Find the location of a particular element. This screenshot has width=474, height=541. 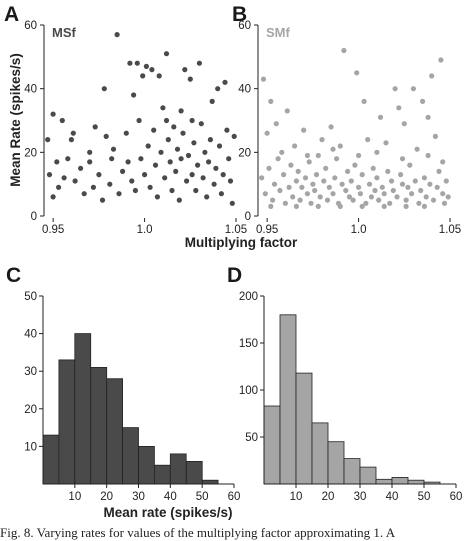

panel-label-c: C is located at coordinates (13, 275).